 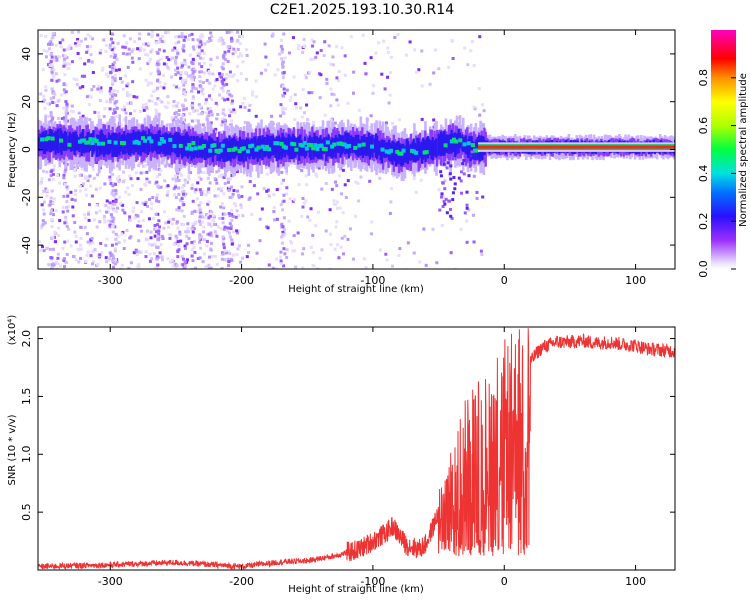 I want to click on spectrogram-x-tick-label: -300, so click(x=110, y=280).